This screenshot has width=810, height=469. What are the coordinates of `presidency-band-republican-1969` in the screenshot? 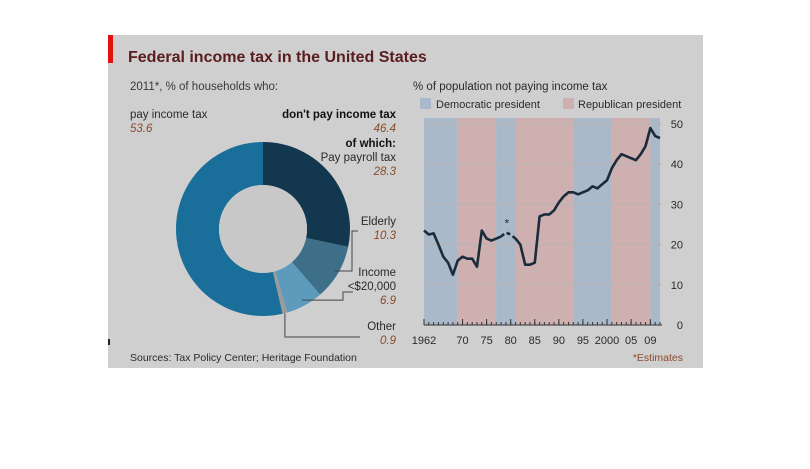 It's located at (477, 221).